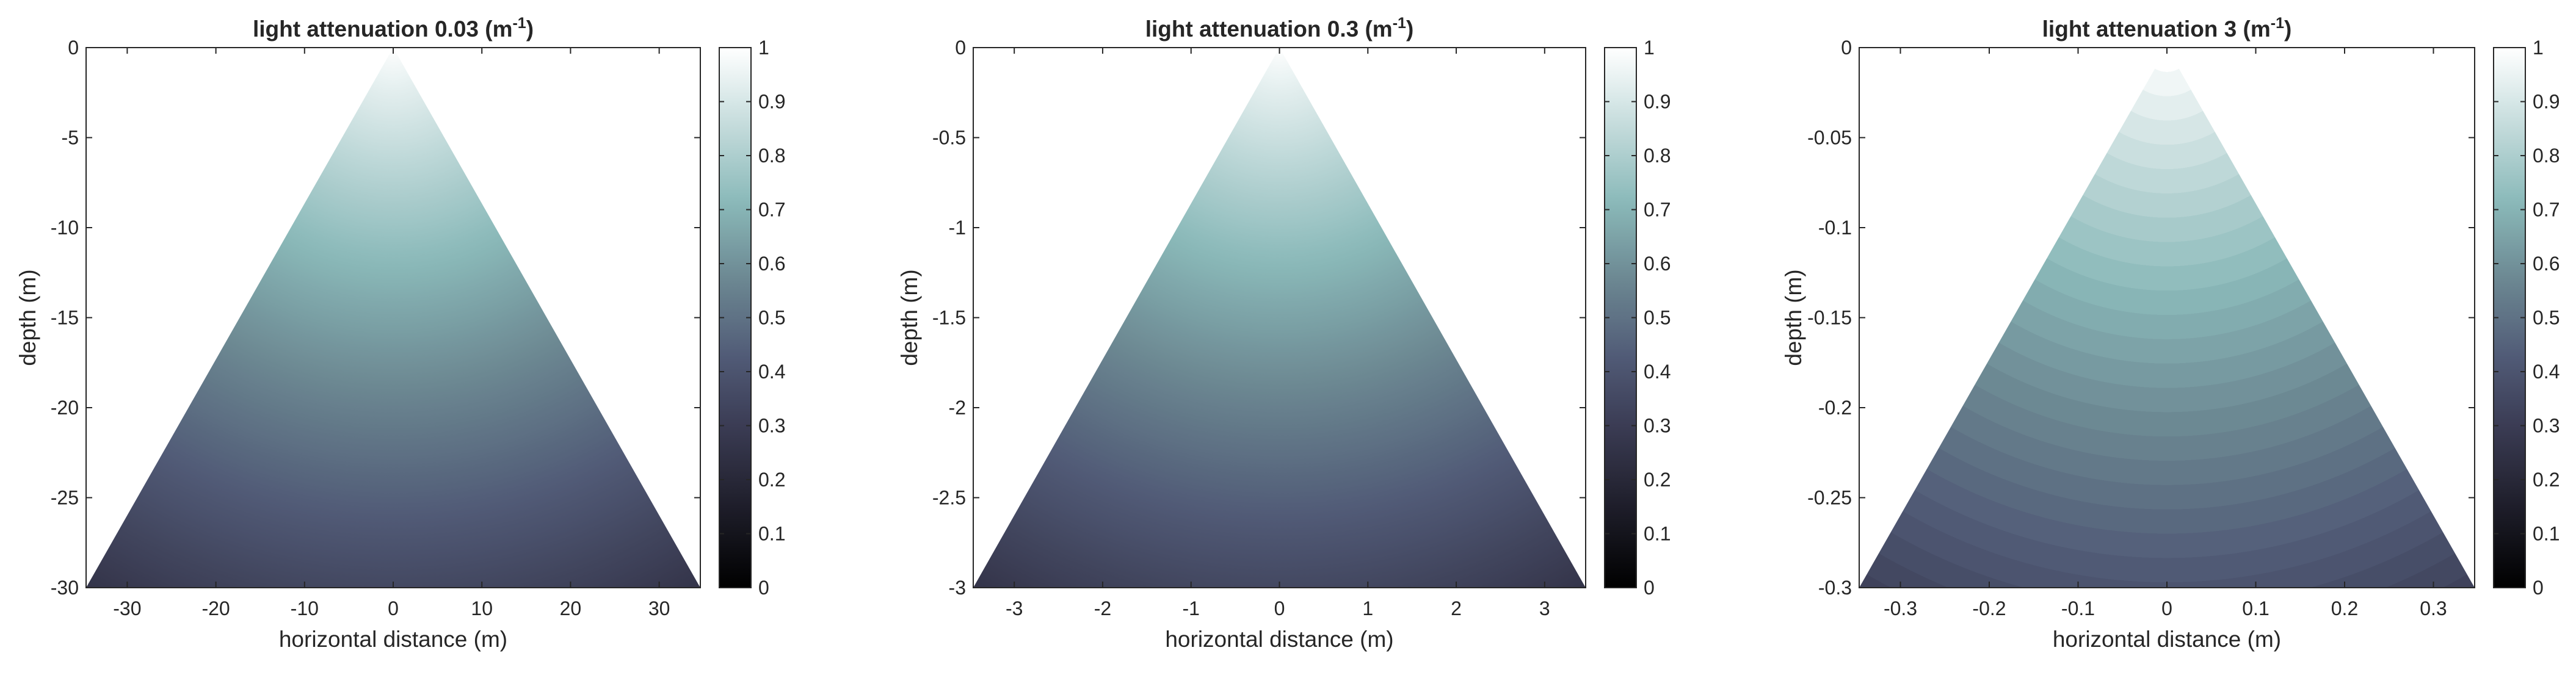 This screenshot has height=678, width=2576. Describe the element at coordinates (949, 138) in the screenshot. I see `y-tick-label: -0.5` at that location.